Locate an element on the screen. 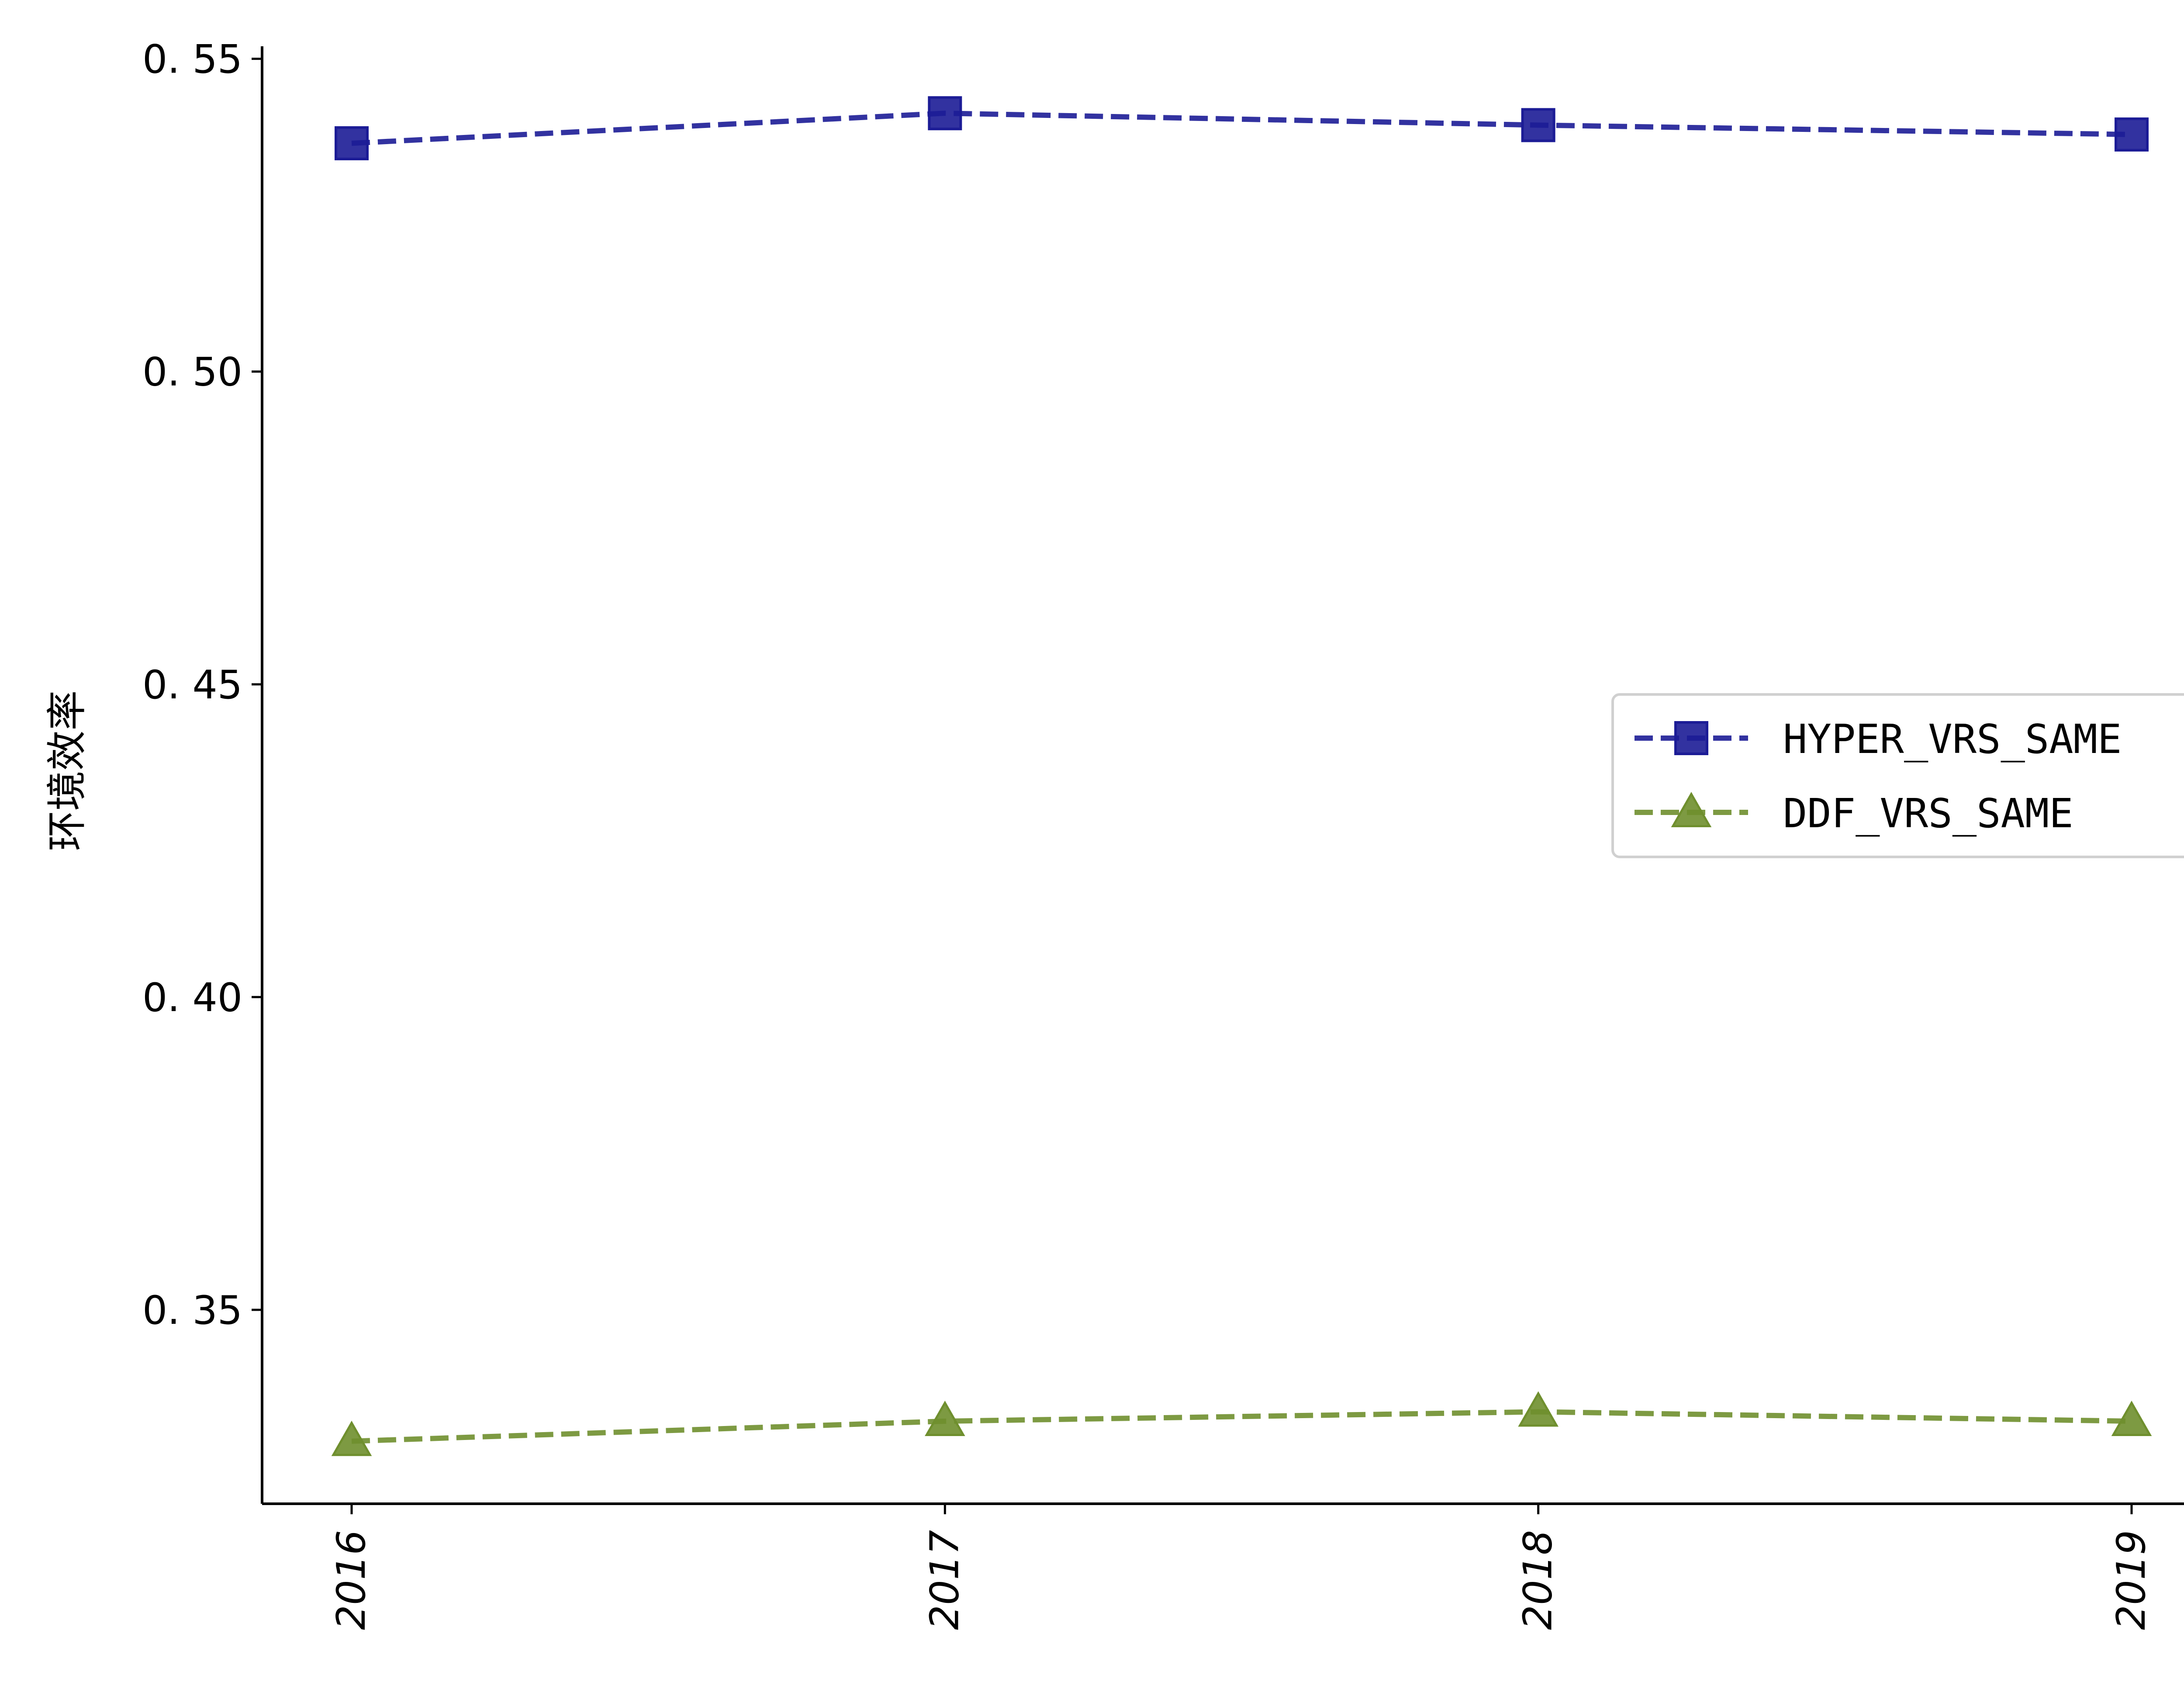 The height and width of the screenshot is (1692, 2184). series-ddf-vrs-same is located at coordinates (1241, 1423).